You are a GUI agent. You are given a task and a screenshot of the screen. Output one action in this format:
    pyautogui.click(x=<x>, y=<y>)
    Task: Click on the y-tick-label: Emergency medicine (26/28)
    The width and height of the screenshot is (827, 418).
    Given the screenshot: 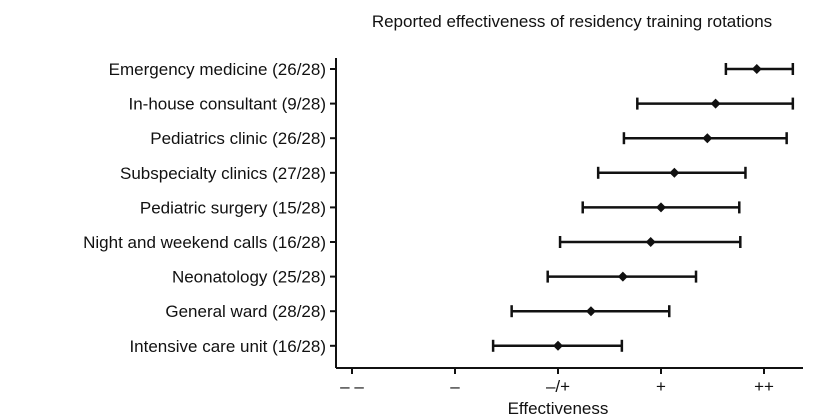 What is the action you would take?
    pyautogui.click(x=217, y=69)
    